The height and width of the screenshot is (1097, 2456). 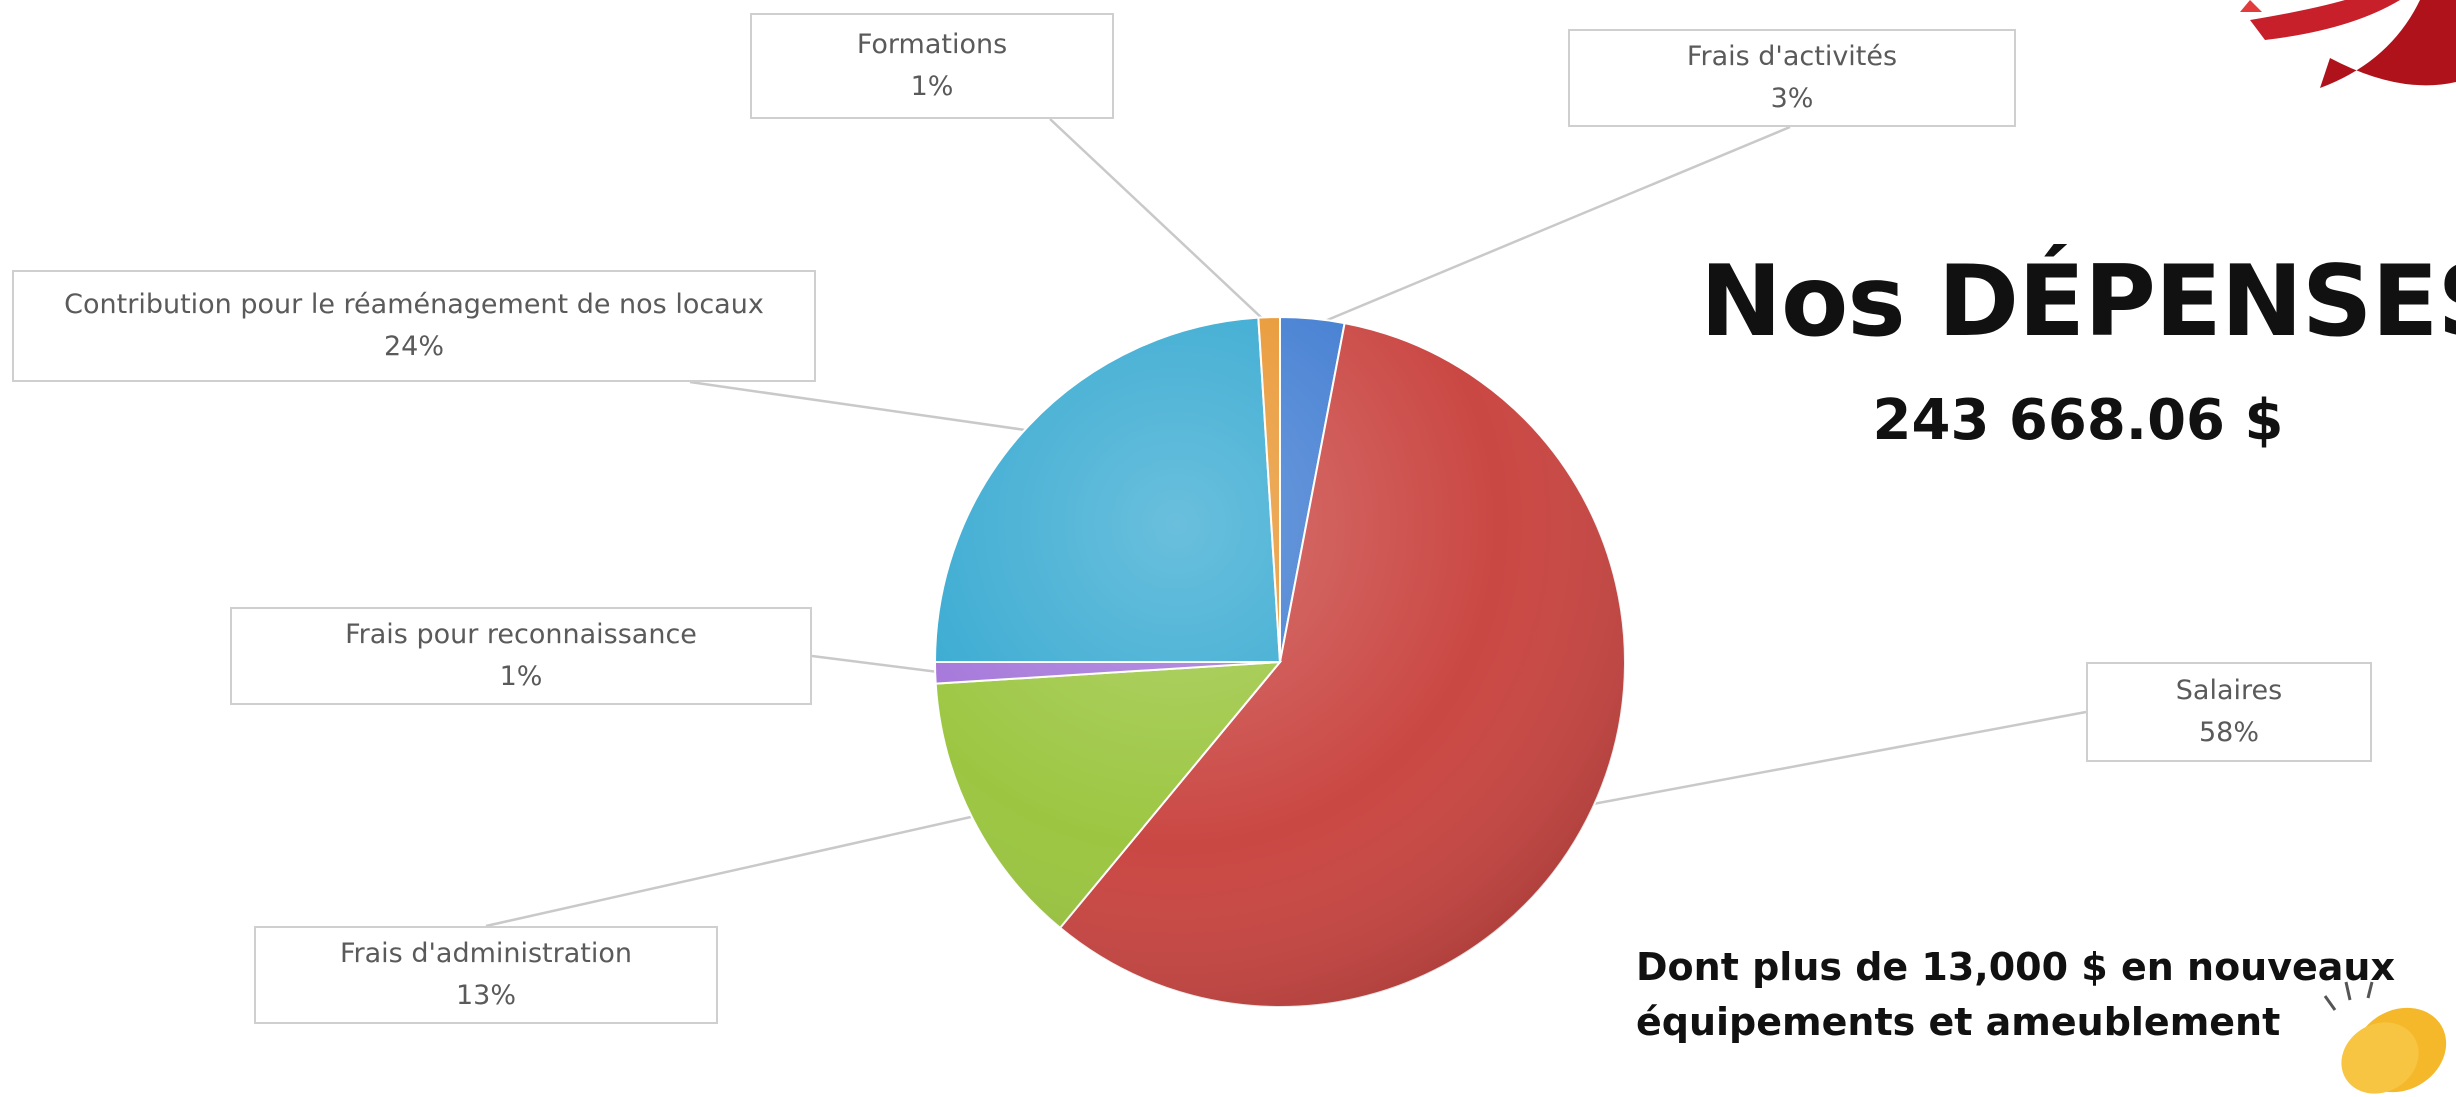 I want to click on total-amount: 243 668.06 $, so click(x=2078, y=420).